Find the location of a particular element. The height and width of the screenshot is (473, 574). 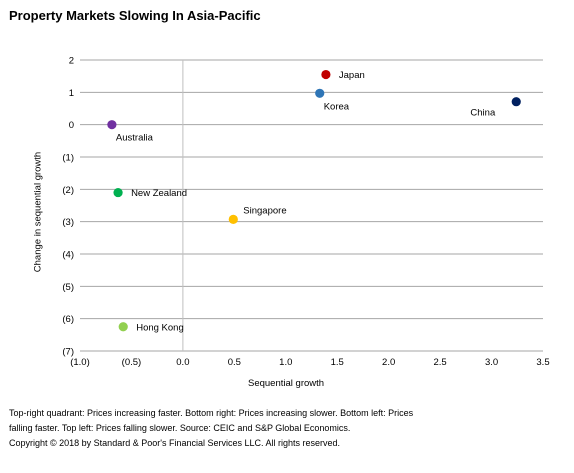

point-label-hong-kong: Hong Kong is located at coordinates (160, 327).